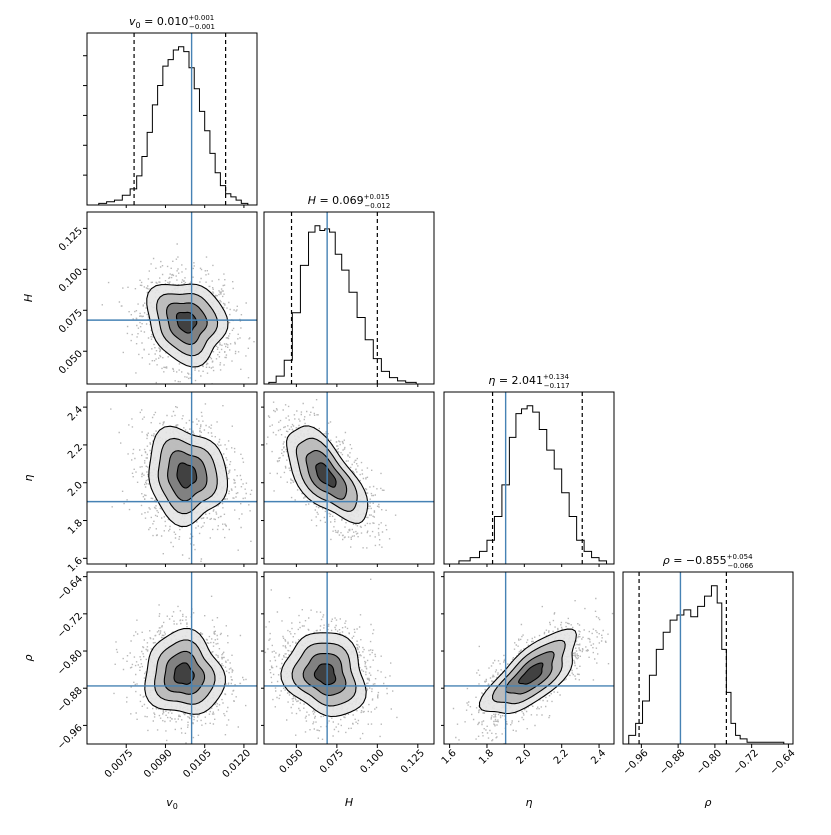 The image size is (831, 835). I want to click on xtick-label-1-2: 0.100, so click(372, 762).